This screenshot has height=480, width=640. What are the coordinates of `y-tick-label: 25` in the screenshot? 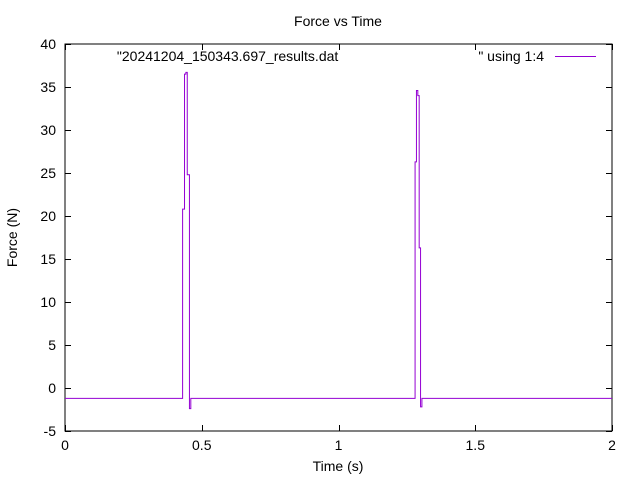 It's located at (48, 173).